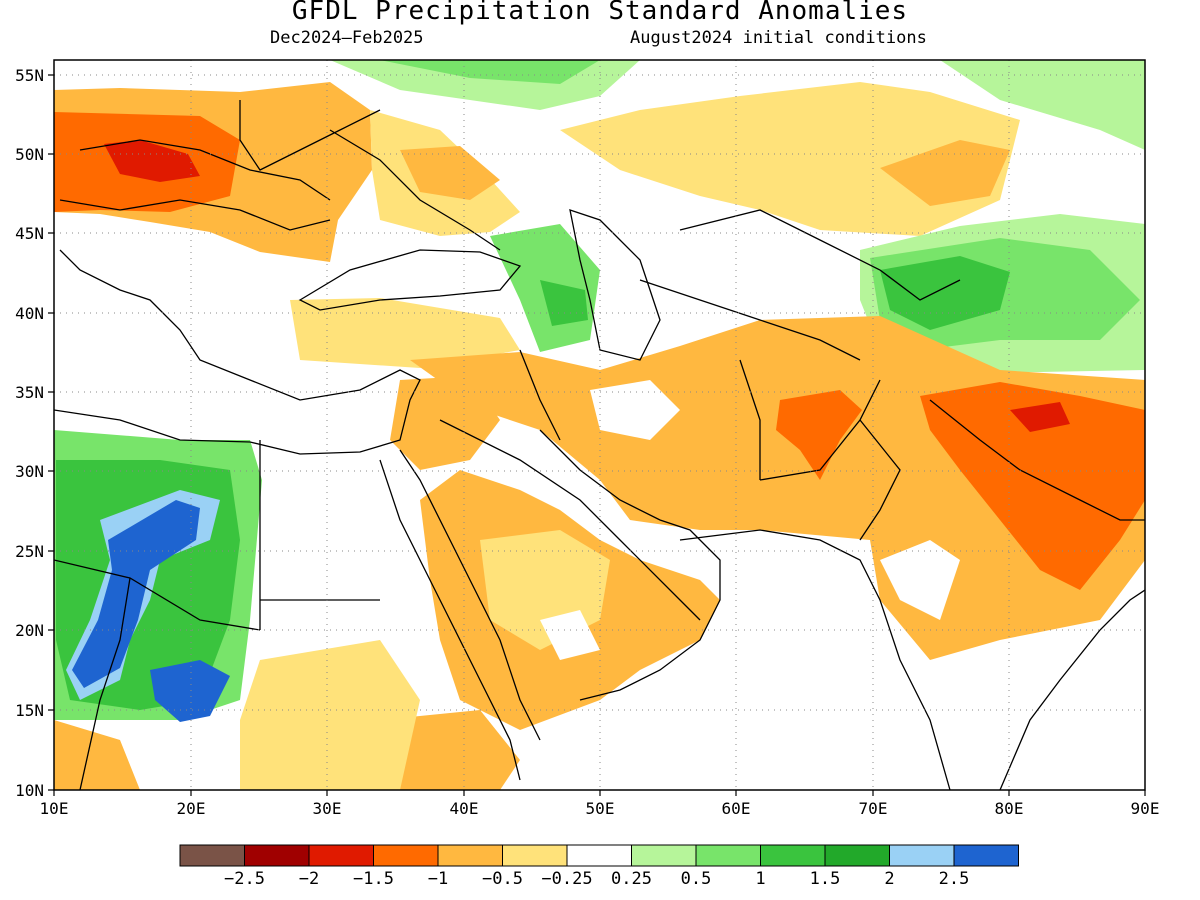 The width and height of the screenshot is (1200, 900). Describe the element at coordinates (1145, 808) in the screenshot. I see `lon-label: 90E` at that location.